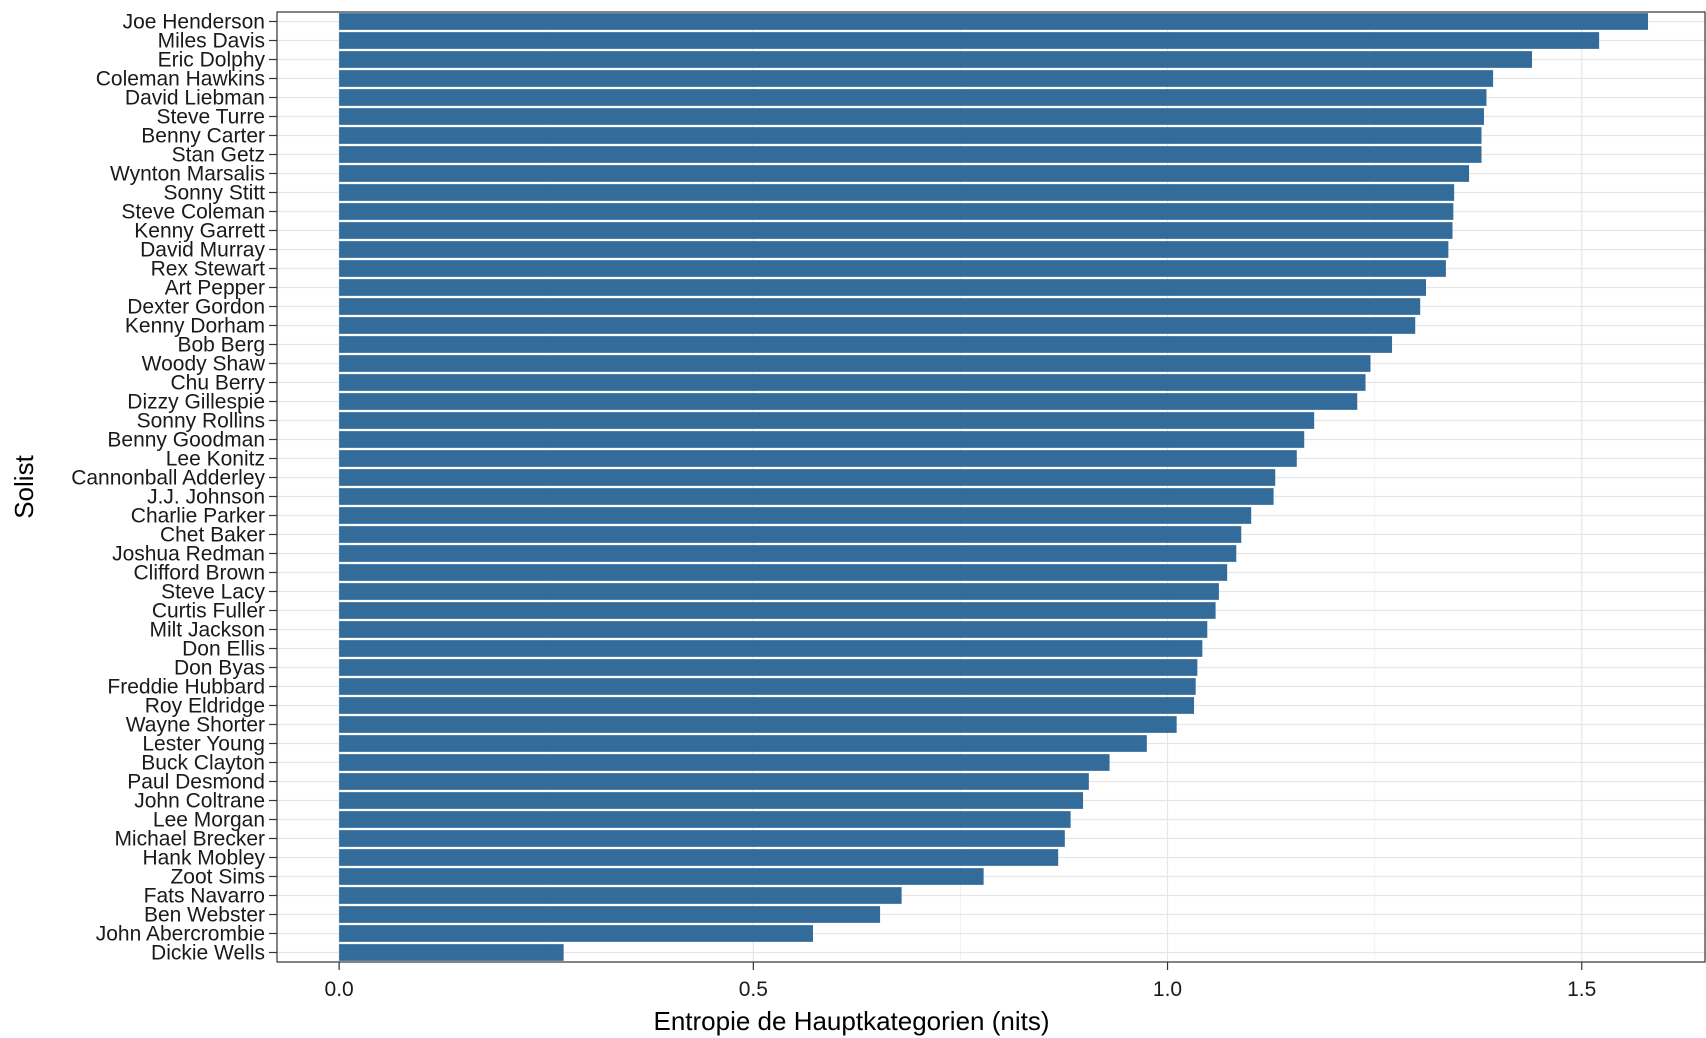 Image resolution: width=1706 pixels, height=1038 pixels. I want to click on x-tick-label: 0.5, so click(753, 989).